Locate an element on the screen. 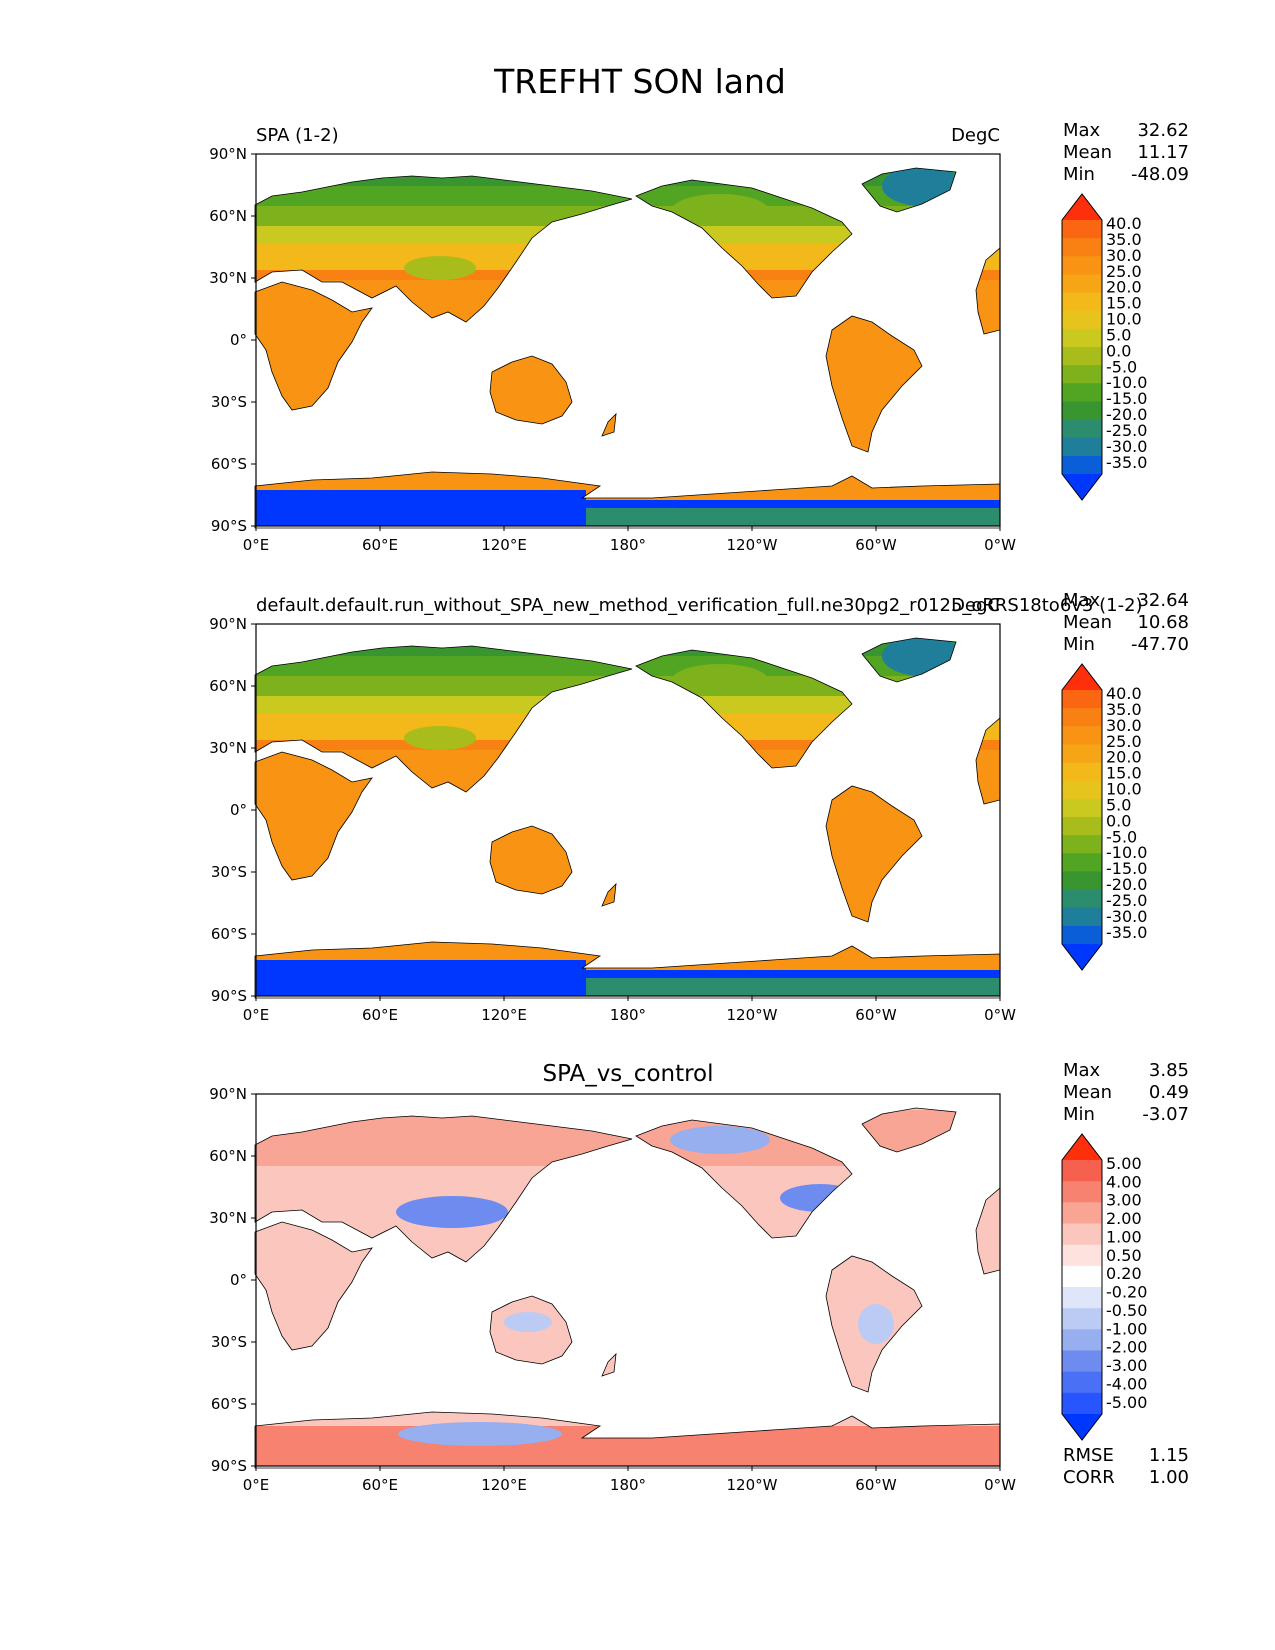  panel-test-units: DegC is located at coordinates (975, 135).